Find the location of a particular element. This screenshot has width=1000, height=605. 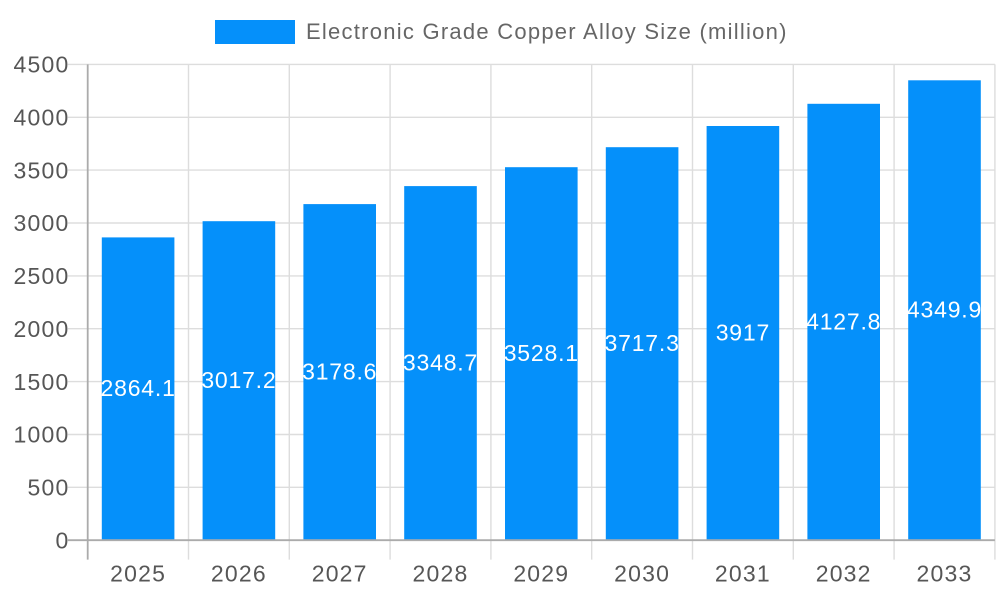

svg-text: 3500 is located at coordinates (42, 170).